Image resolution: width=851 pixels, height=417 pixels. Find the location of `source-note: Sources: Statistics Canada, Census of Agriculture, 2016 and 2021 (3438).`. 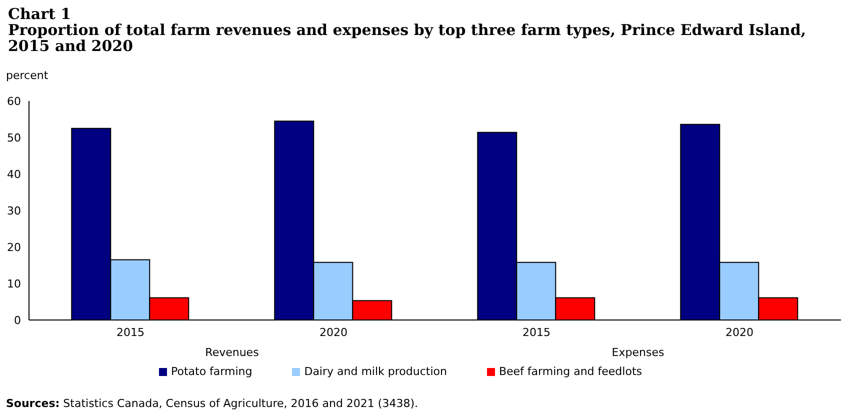

source-note: Sources: Statistics Canada, Census of Agriculture, 2016 and 2021 (3438). is located at coordinates (212, 403).